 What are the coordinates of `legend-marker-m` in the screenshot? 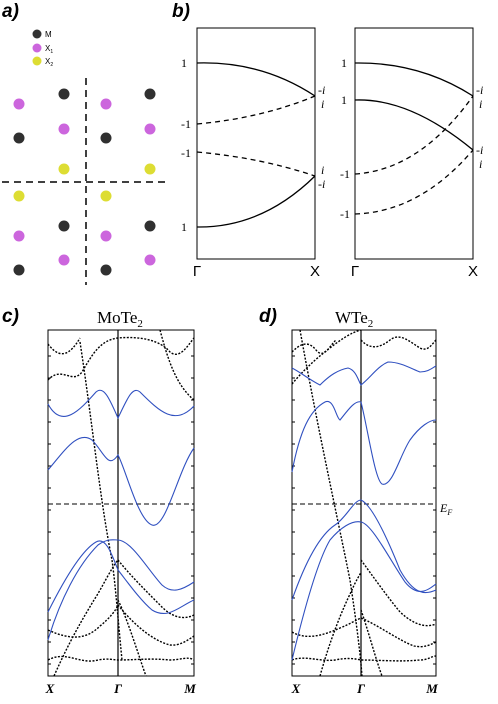 It's located at (37, 34).